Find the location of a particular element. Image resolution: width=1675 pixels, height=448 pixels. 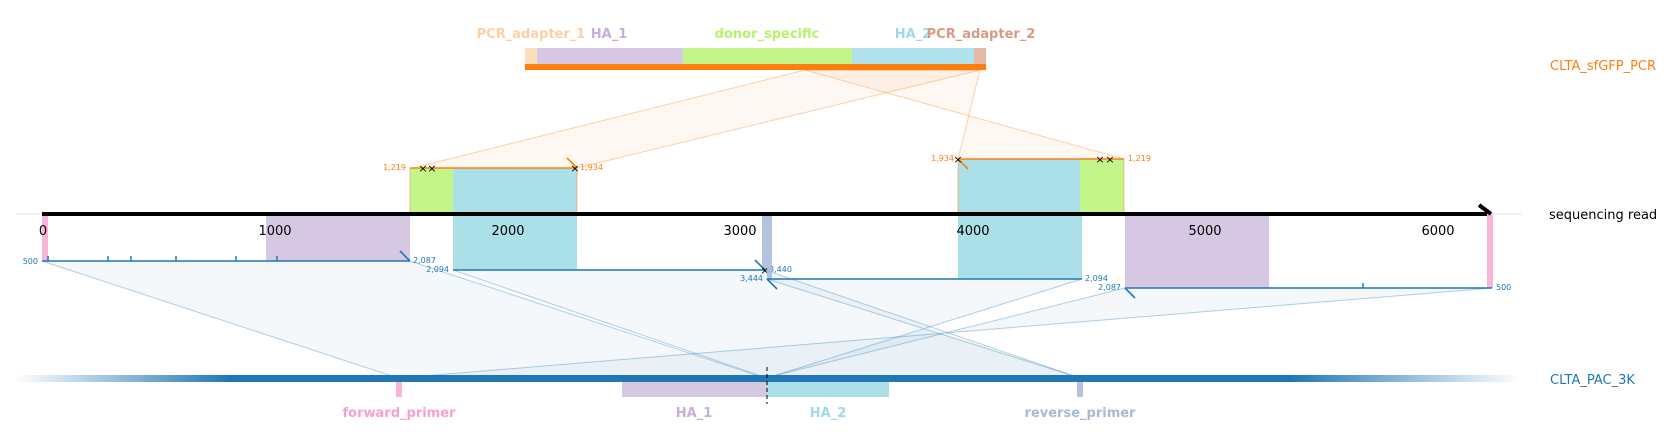

align-b1-ha1 is located at coordinates (338, 237).